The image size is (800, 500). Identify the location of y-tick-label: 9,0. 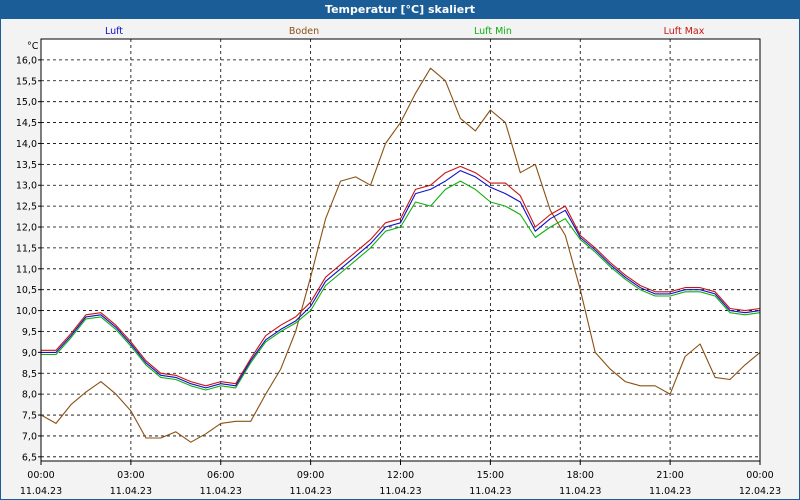
(29, 353).